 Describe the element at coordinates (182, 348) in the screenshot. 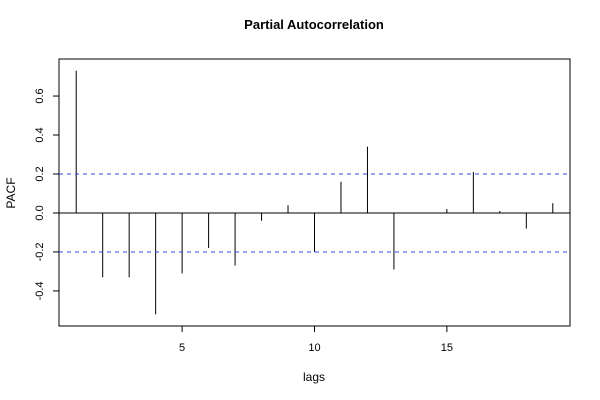

I see `x-tick-label: 5` at that location.